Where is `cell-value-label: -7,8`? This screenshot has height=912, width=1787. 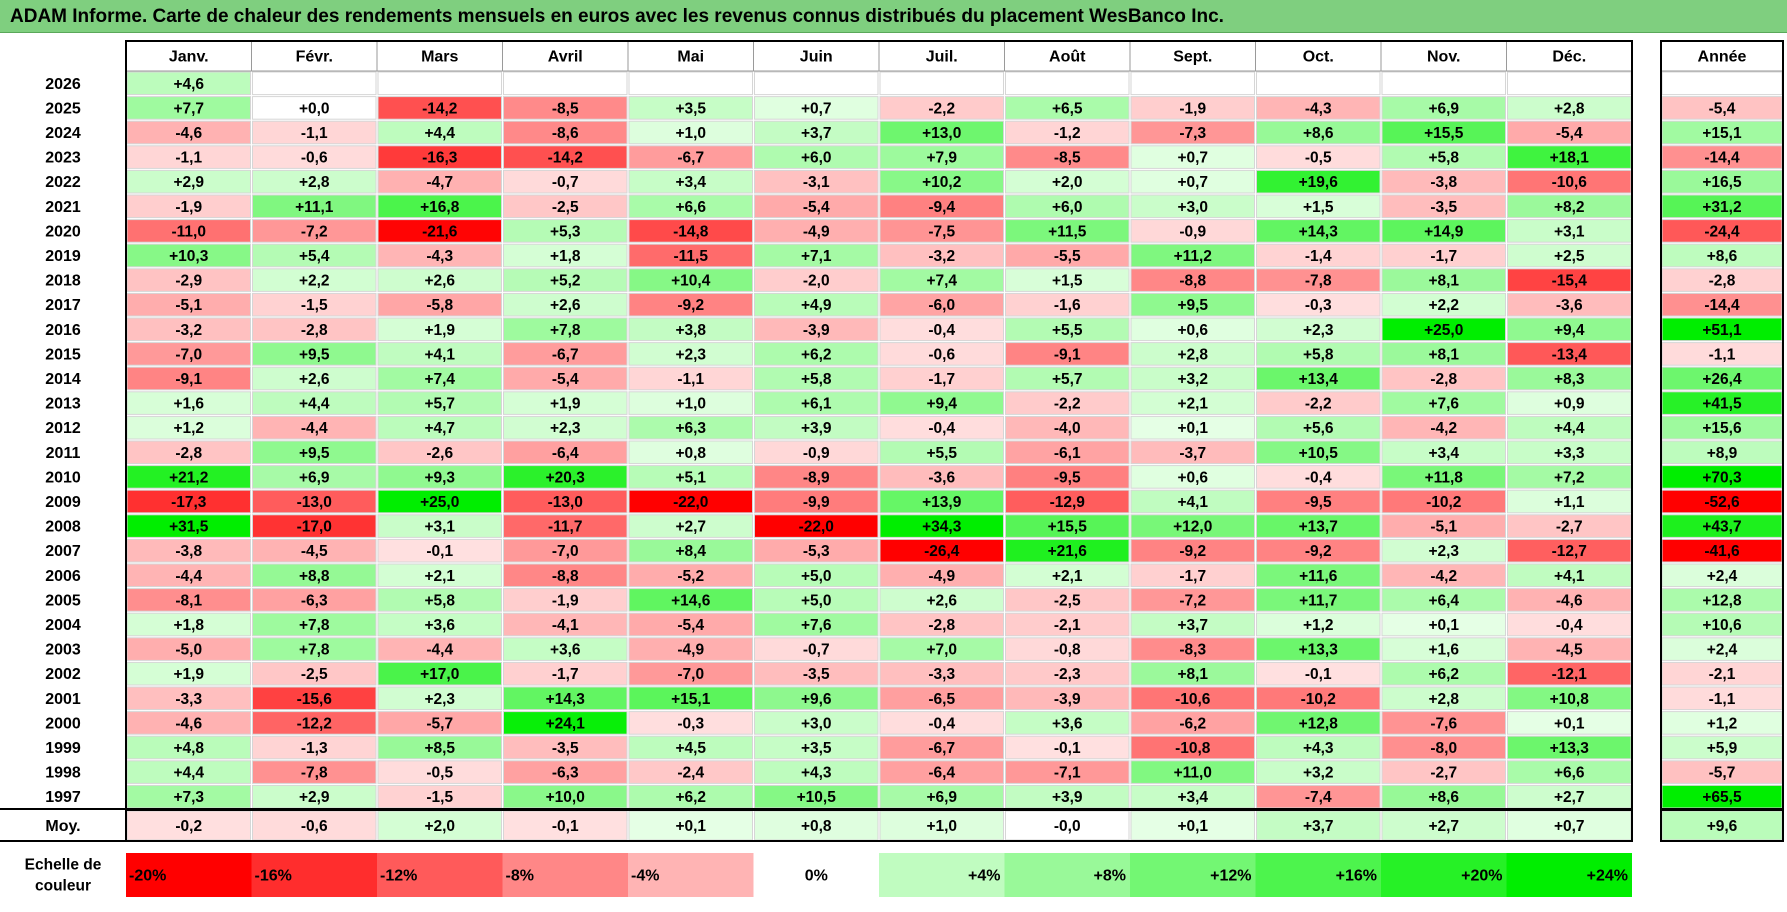
cell-value-label: -7,8 is located at coordinates (314, 773).